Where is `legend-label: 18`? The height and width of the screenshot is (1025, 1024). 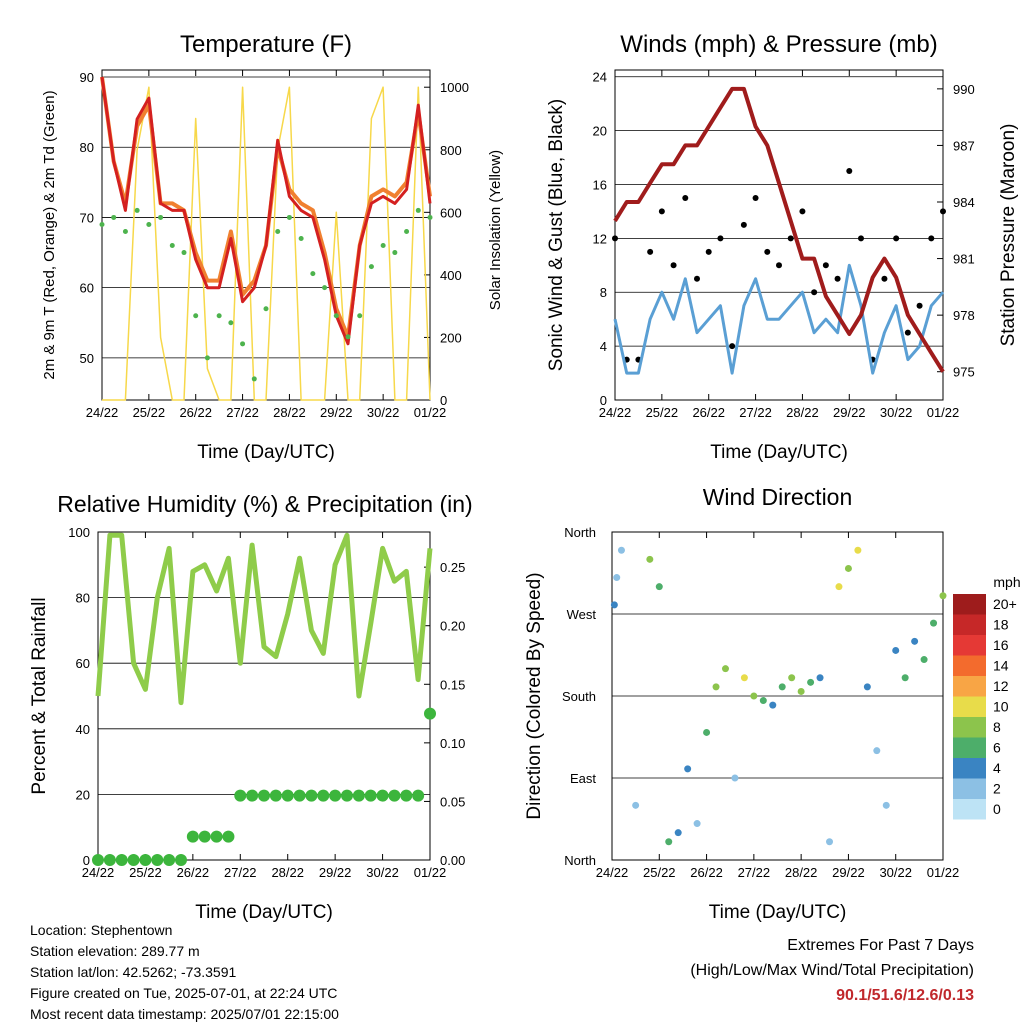 legend-label: 18 is located at coordinates (1001, 625).